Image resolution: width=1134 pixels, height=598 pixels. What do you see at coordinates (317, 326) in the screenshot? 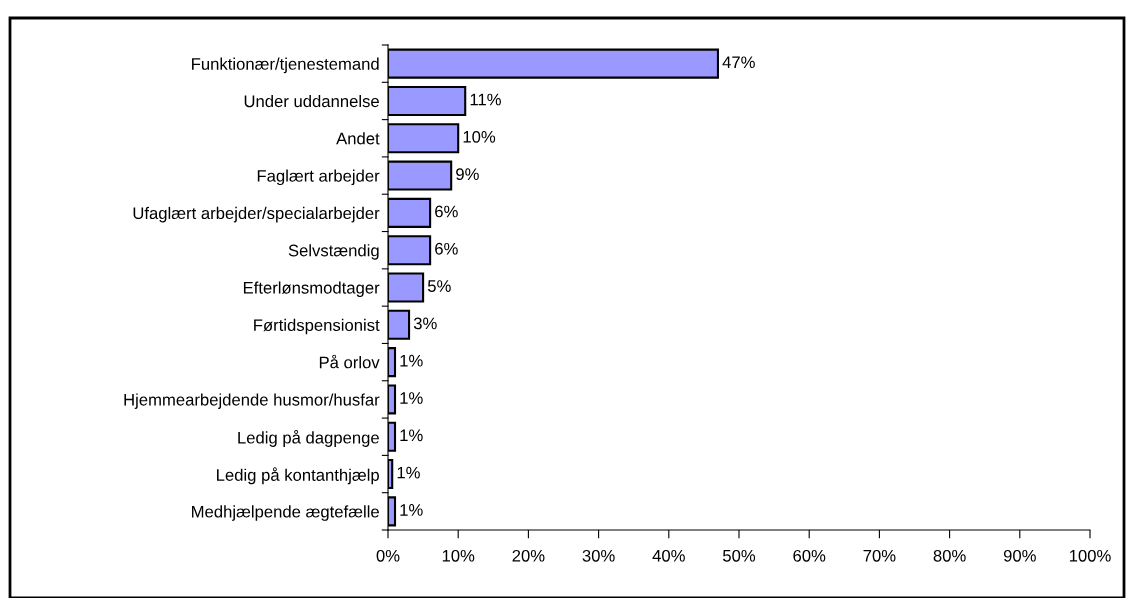
I see `y-tick-label: Førtidspensionist` at bounding box center [317, 326].